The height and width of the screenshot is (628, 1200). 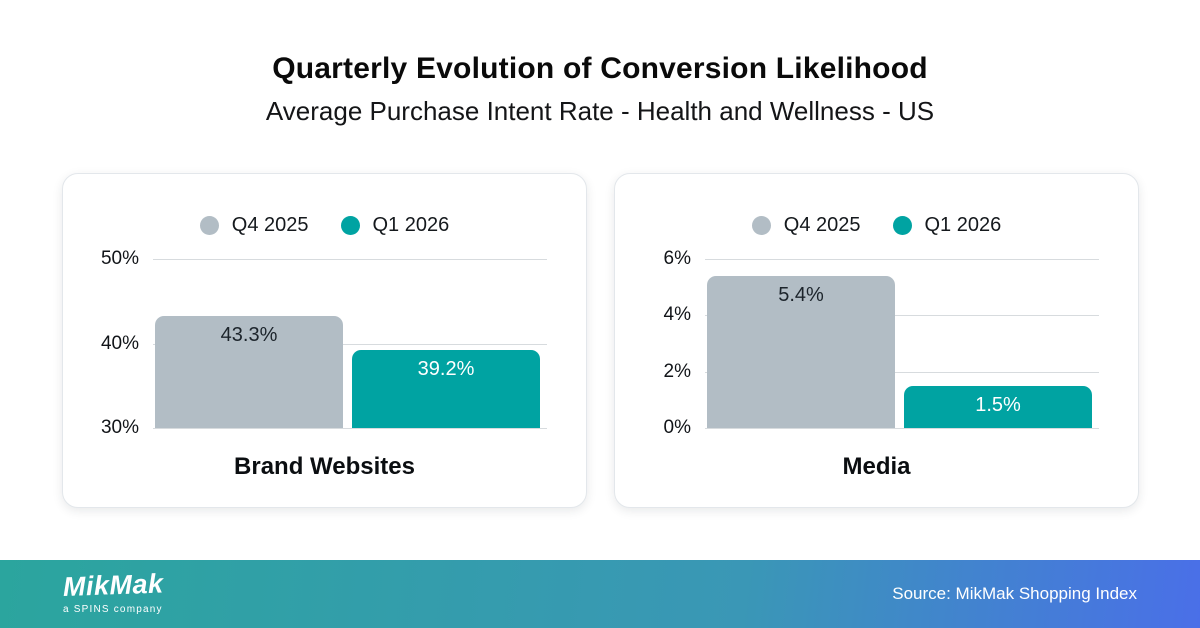 I want to click on bar-q4-2025: 43.3%, so click(x=249, y=371).